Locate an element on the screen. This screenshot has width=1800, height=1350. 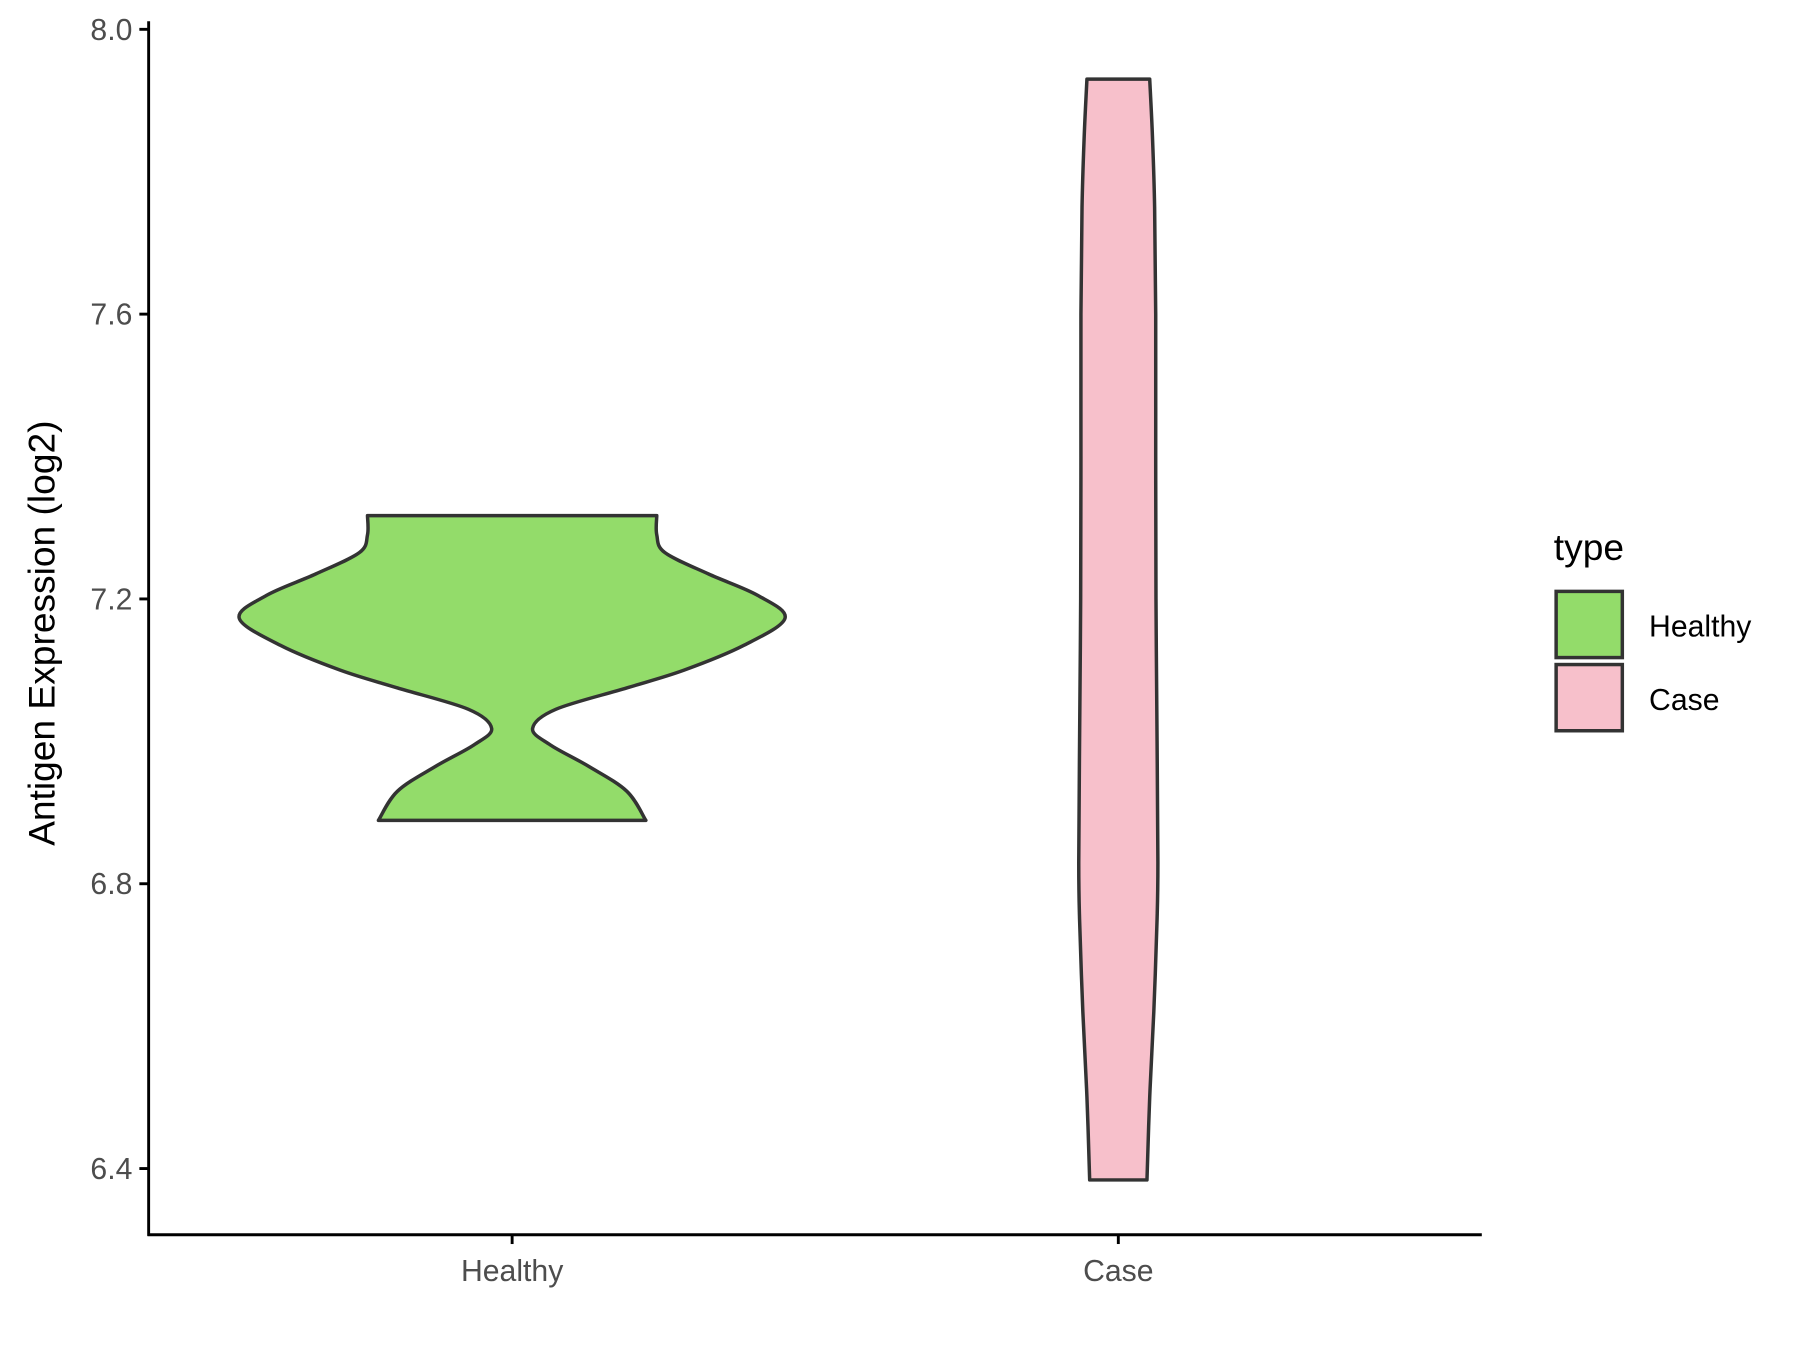
y-tick-label: 6.8 is located at coordinates (111, 884).